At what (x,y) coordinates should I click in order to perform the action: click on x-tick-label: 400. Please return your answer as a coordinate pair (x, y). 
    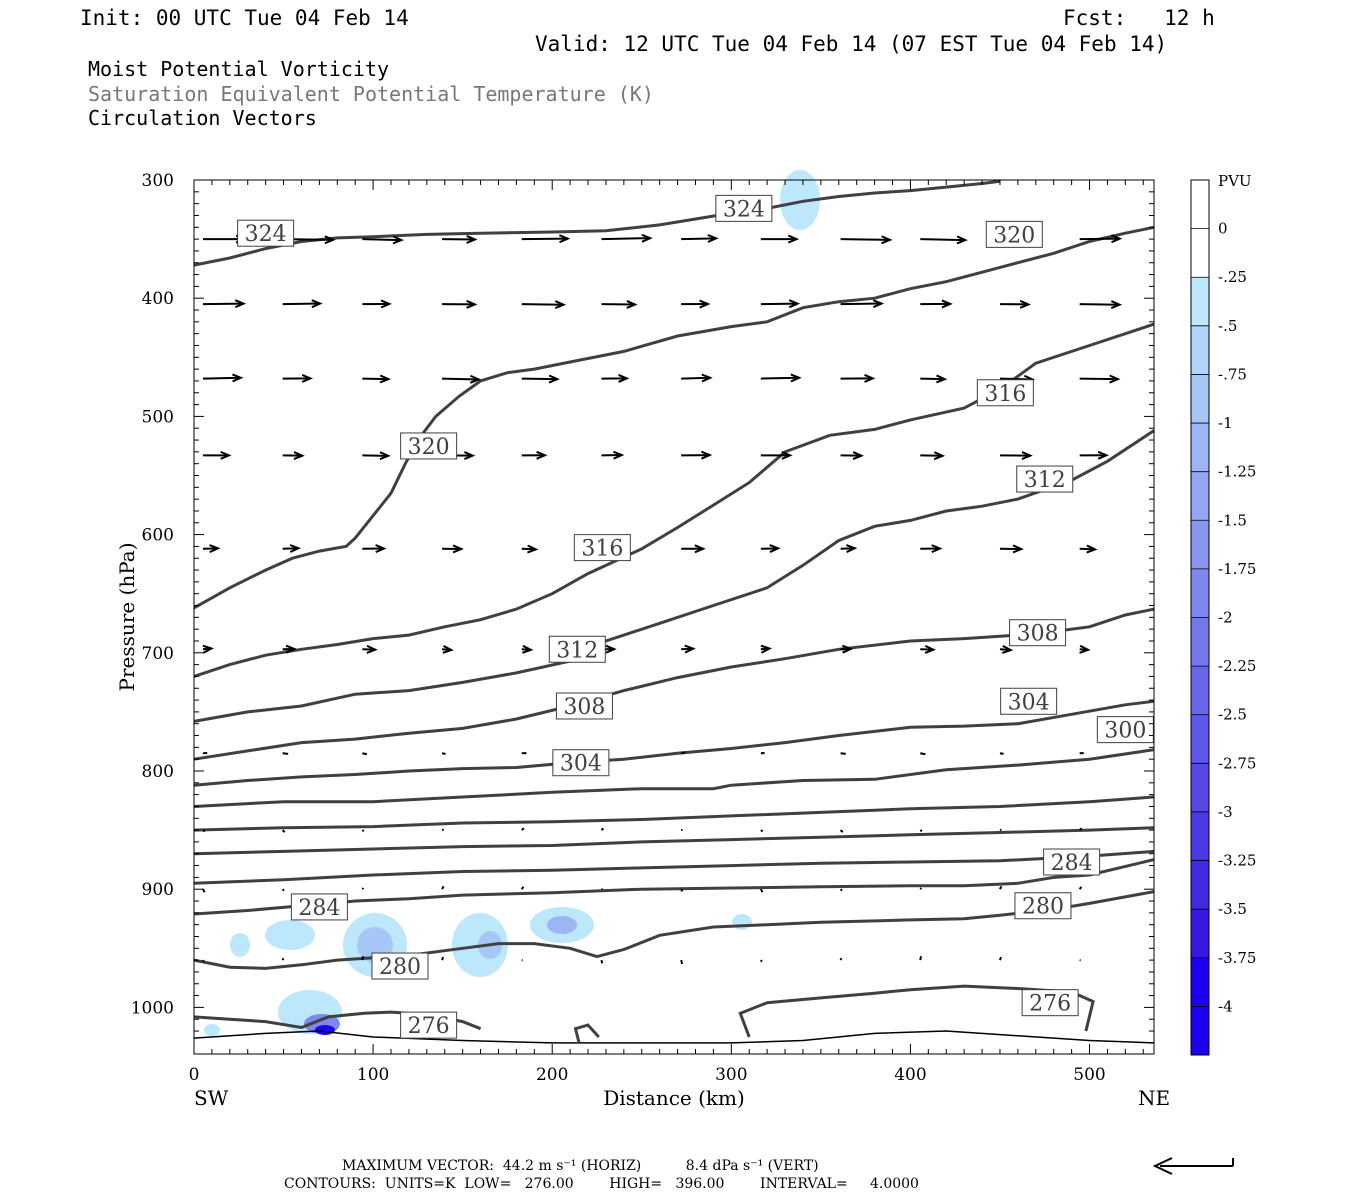
    Looking at the image, I should click on (910, 1075).